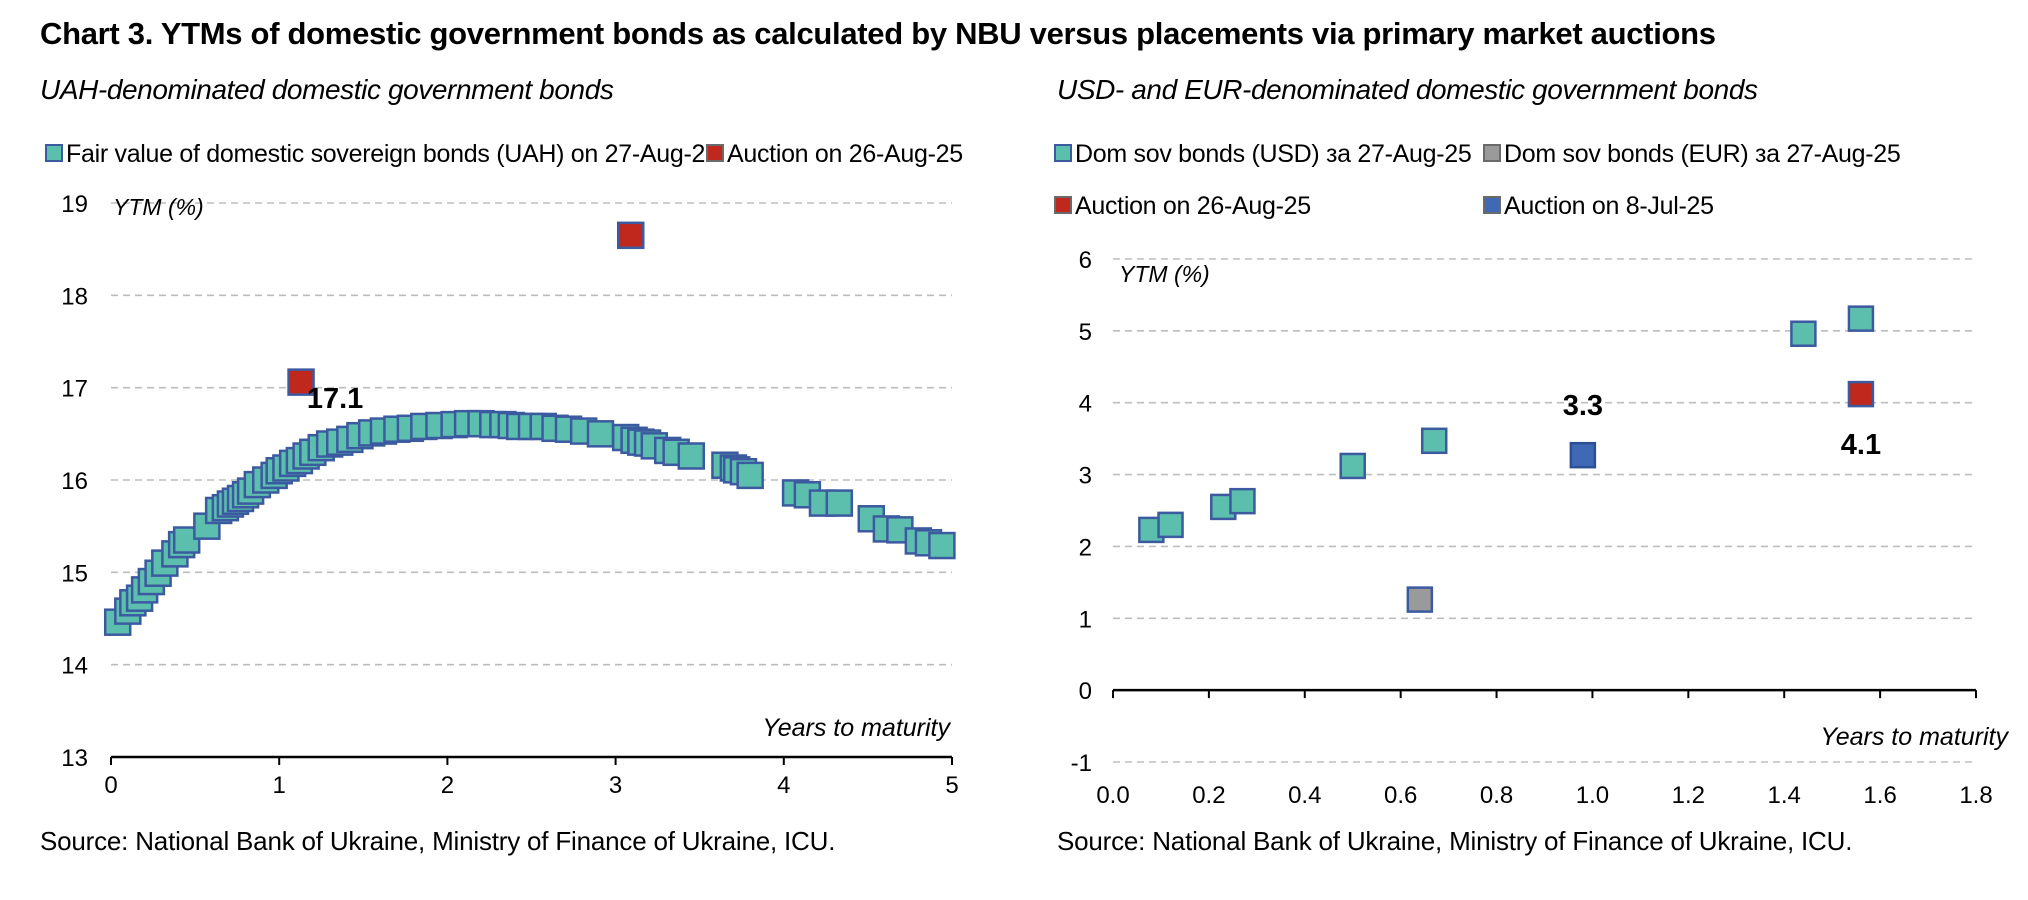 This screenshot has height=900, width=2028. I want to click on x-tick-label: 1.2, so click(1688, 795).